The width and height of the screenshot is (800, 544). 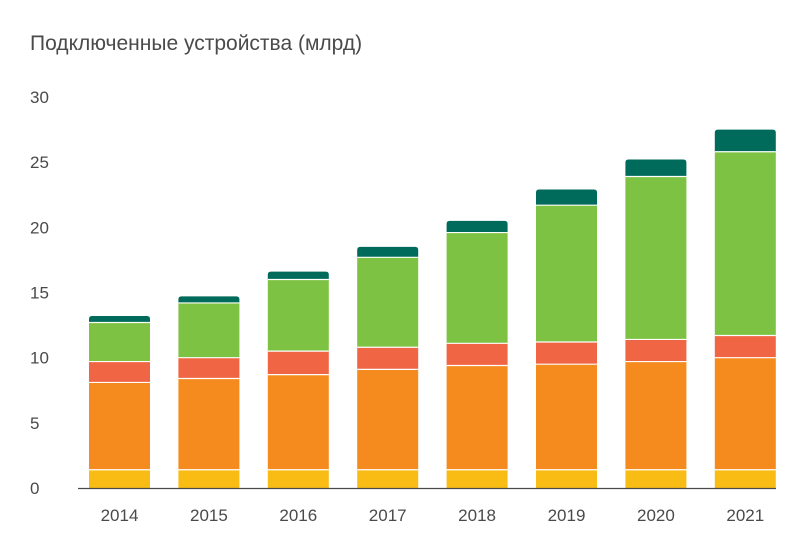 I want to click on bar-stack-2020, so click(x=656, y=323).